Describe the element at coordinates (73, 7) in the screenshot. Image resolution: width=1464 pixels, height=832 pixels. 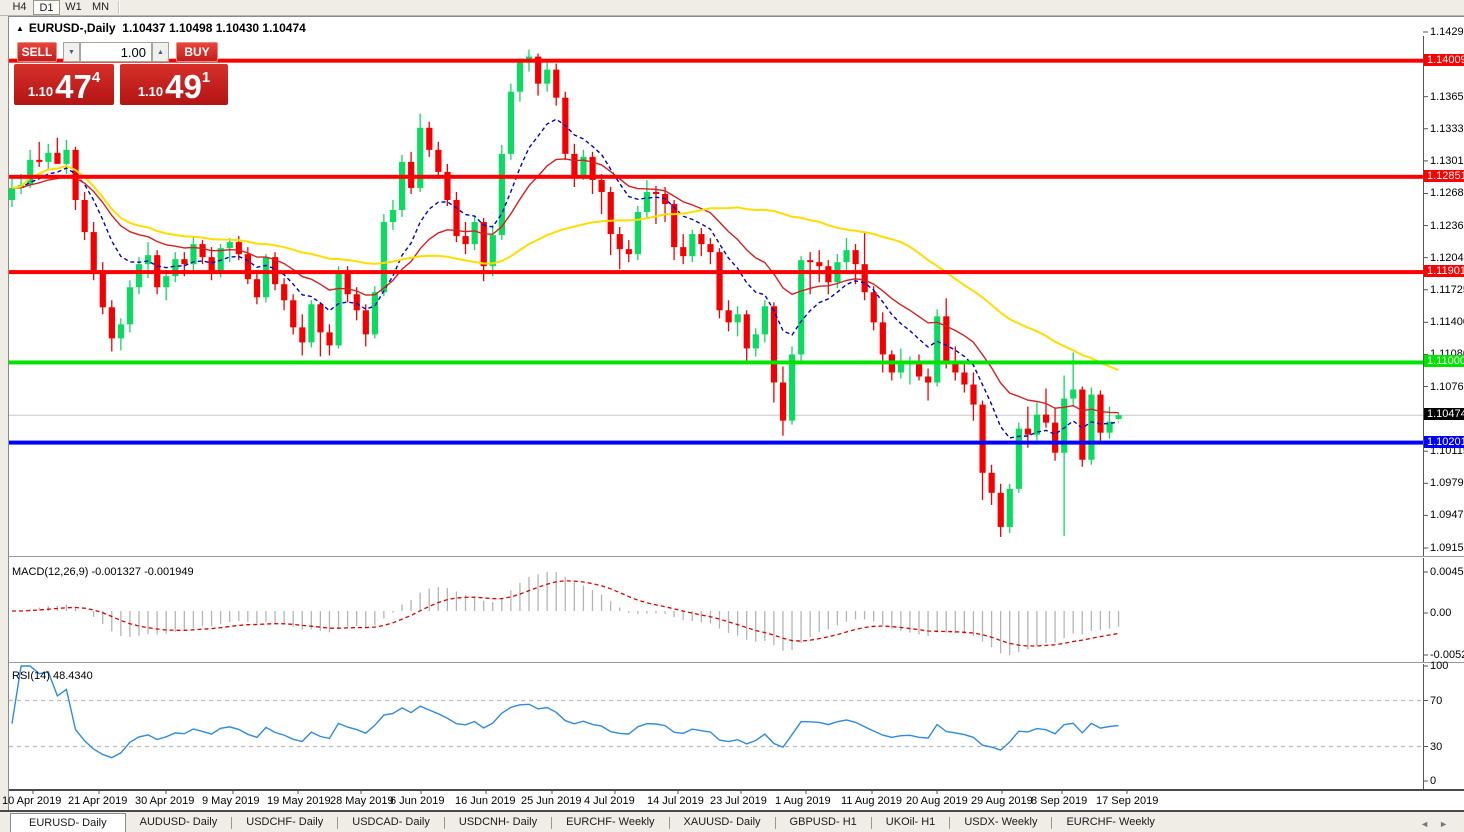
I see `timeframe-button-w1: W1` at that location.